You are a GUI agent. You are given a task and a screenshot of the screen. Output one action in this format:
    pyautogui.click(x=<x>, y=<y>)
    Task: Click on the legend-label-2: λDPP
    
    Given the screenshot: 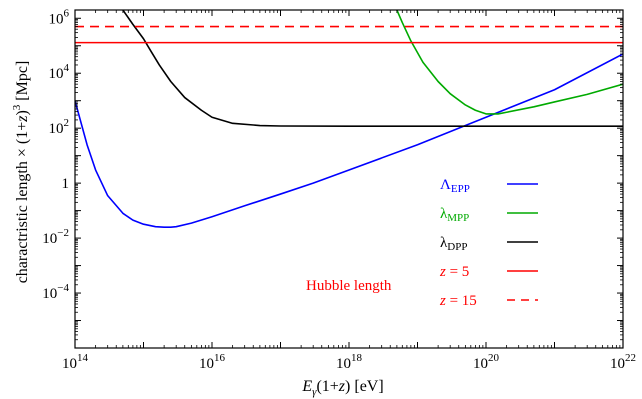 What is the action you would take?
    pyautogui.click(x=453, y=244)
    